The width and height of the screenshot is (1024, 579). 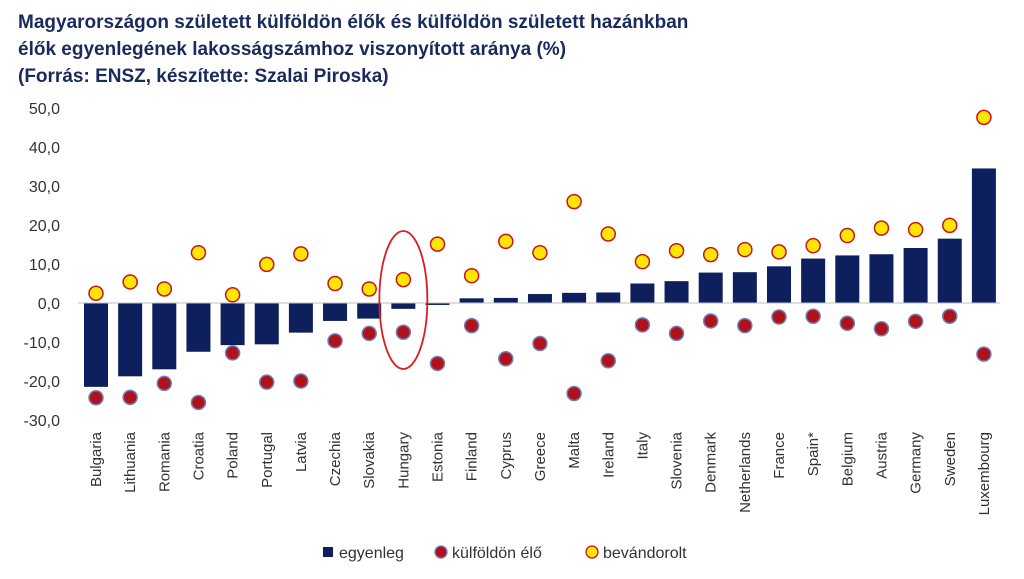 What do you see at coordinates (301, 451) in the screenshot?
I see `x-tick-label: Latvia` at bounding box center [301, 451].